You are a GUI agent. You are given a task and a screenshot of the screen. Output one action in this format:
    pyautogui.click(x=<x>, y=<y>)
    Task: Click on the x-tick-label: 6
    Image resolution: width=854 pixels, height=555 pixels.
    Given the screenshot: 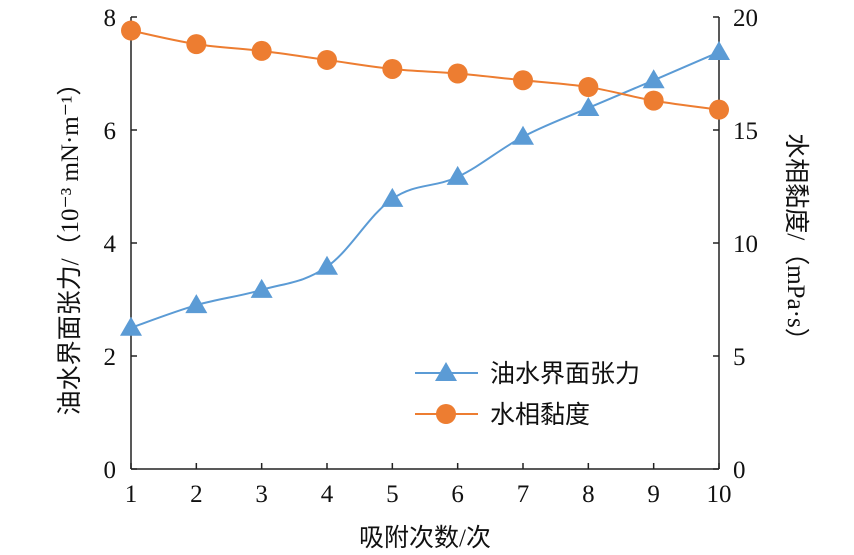 What is the action you would take?
    pyautogui.click(x=457, y=494)
    